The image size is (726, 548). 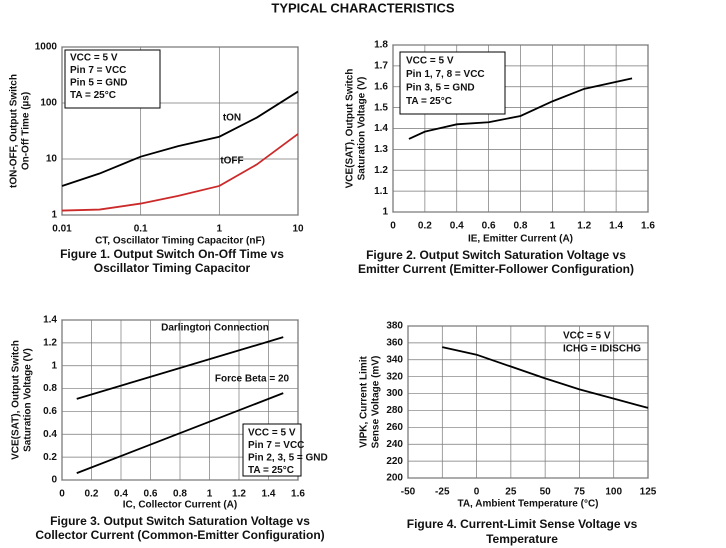 I want to click on series-label: Darlington Connection, so click(x=215, y=328).